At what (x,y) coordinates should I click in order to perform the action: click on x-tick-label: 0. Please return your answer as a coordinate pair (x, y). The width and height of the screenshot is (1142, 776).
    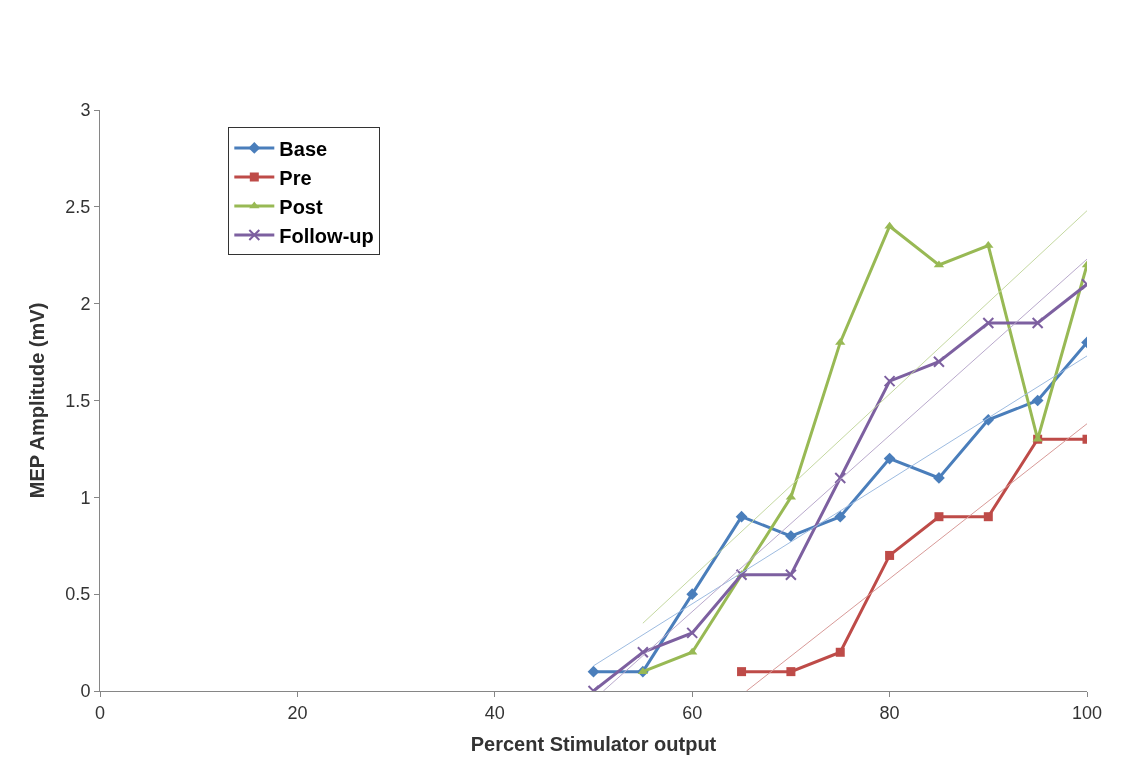
    Looking at the image, I should click on (100, 712).